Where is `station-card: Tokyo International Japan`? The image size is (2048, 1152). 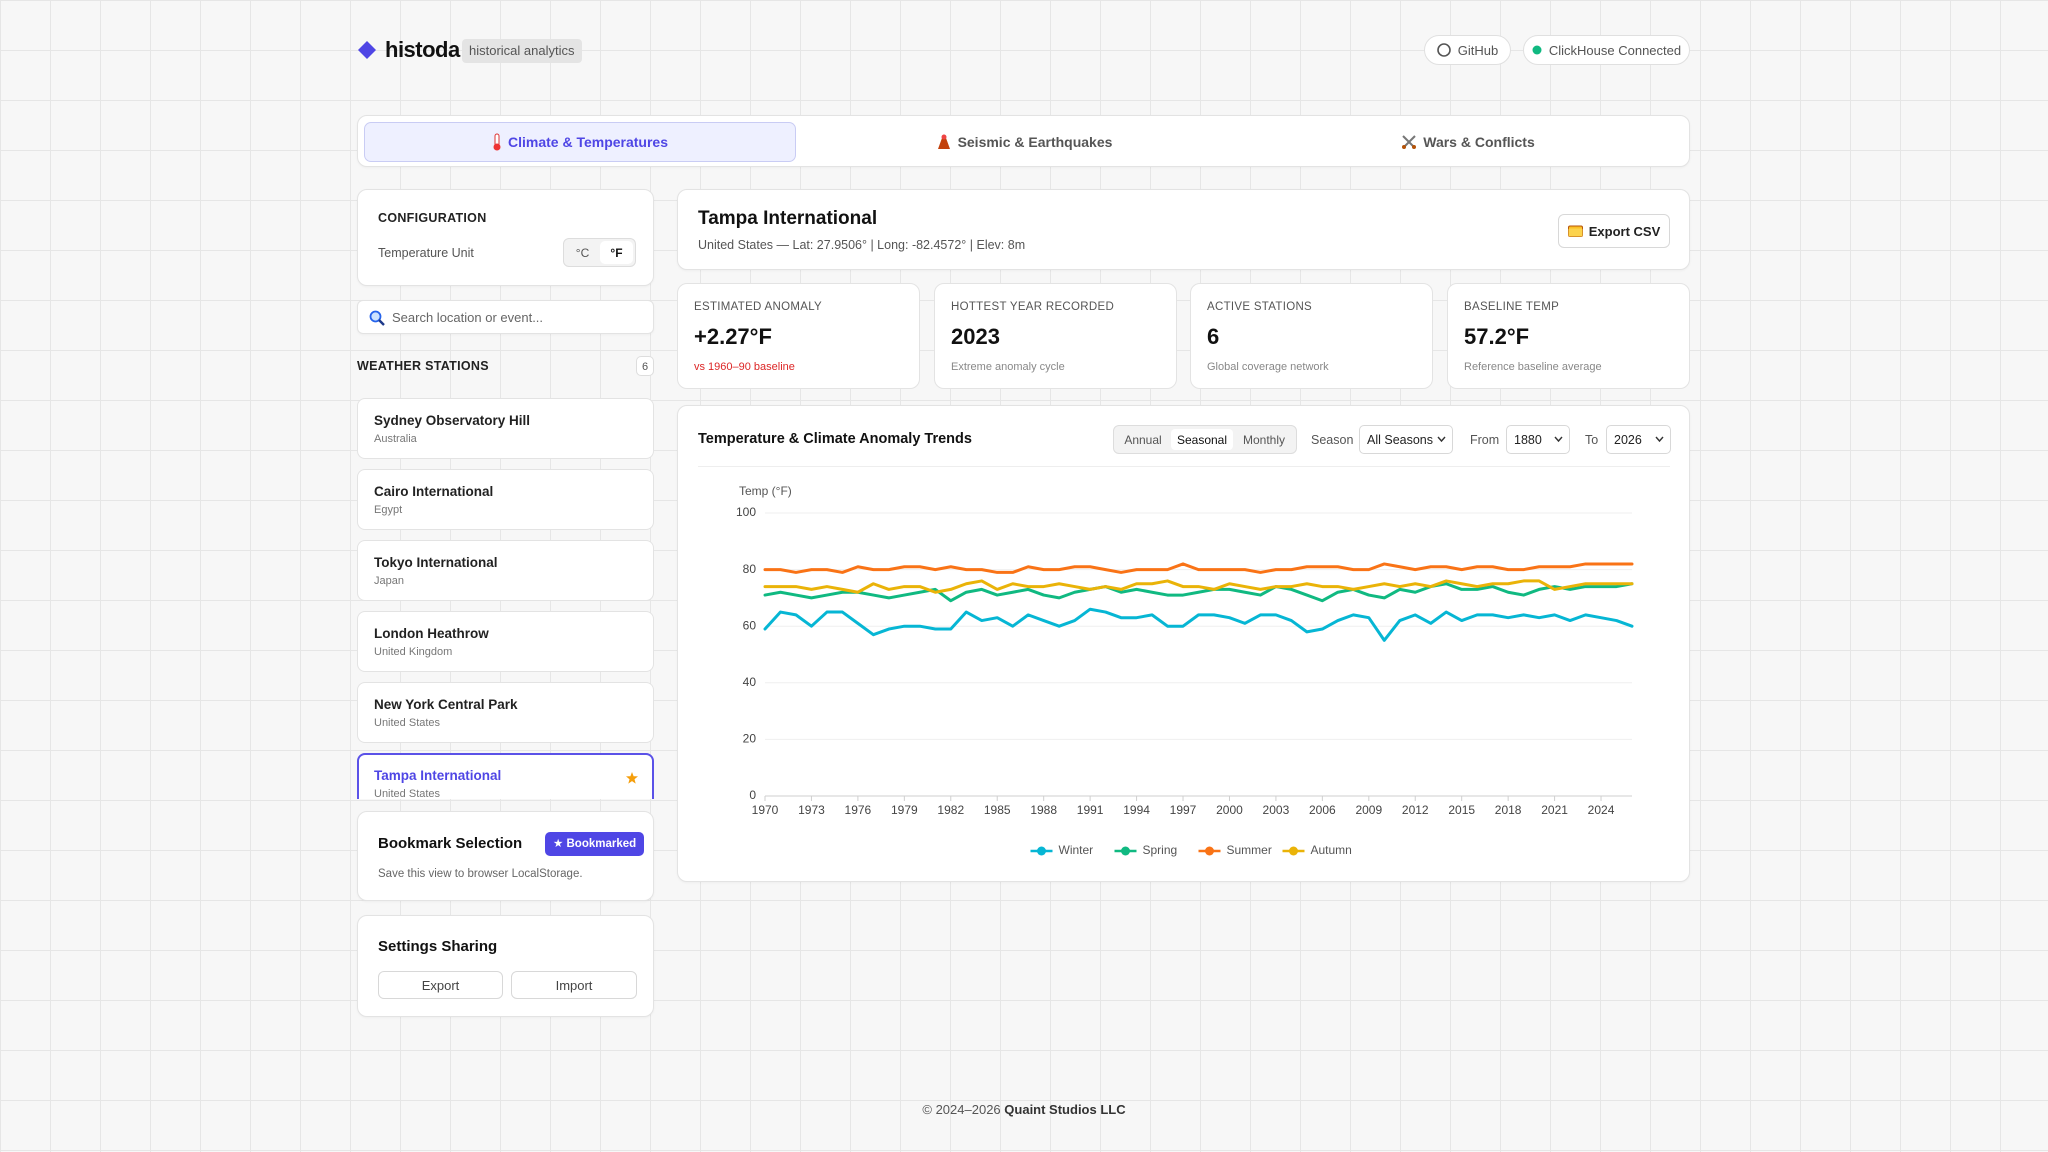 station-card: Tokyo International Japan is located at coordinates (505, 570).